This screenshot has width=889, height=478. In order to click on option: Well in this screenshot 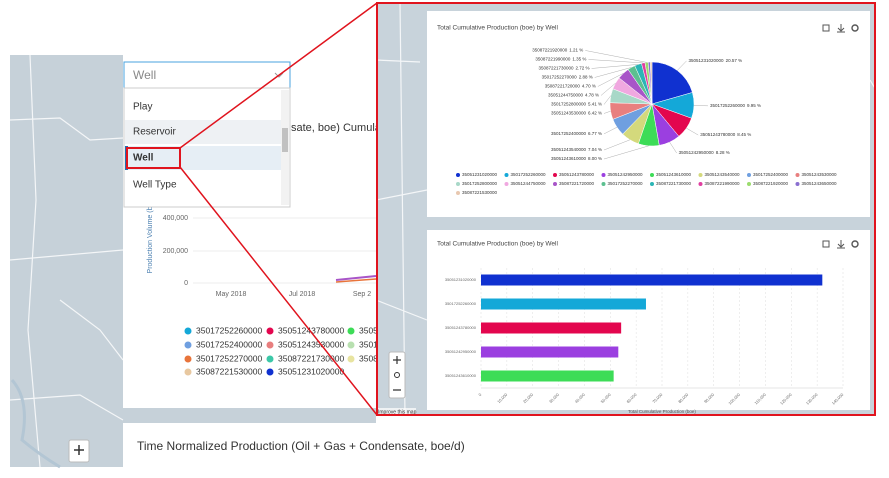, I will do `click(143, 158)`.